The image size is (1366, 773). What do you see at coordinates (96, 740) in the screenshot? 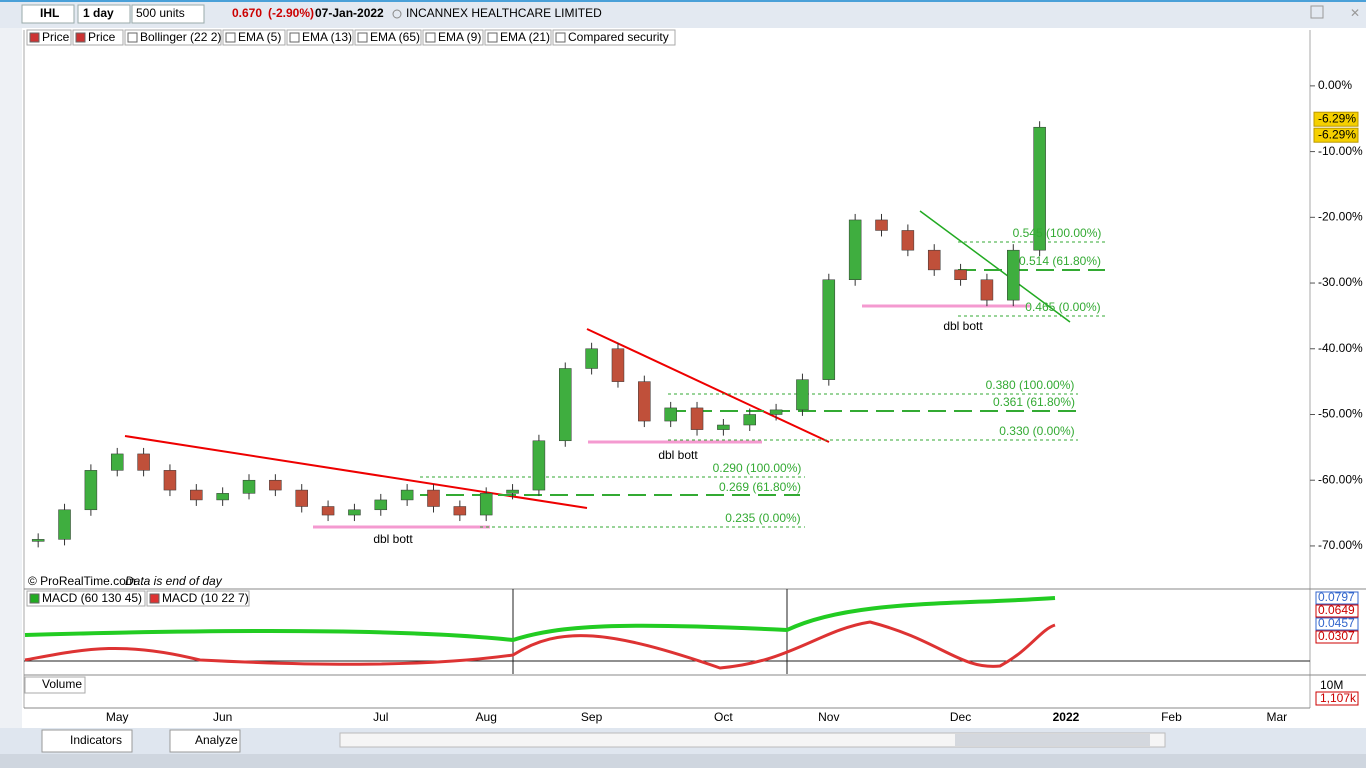
I see `indicators: Indicators` at bounding box center [96, 740].